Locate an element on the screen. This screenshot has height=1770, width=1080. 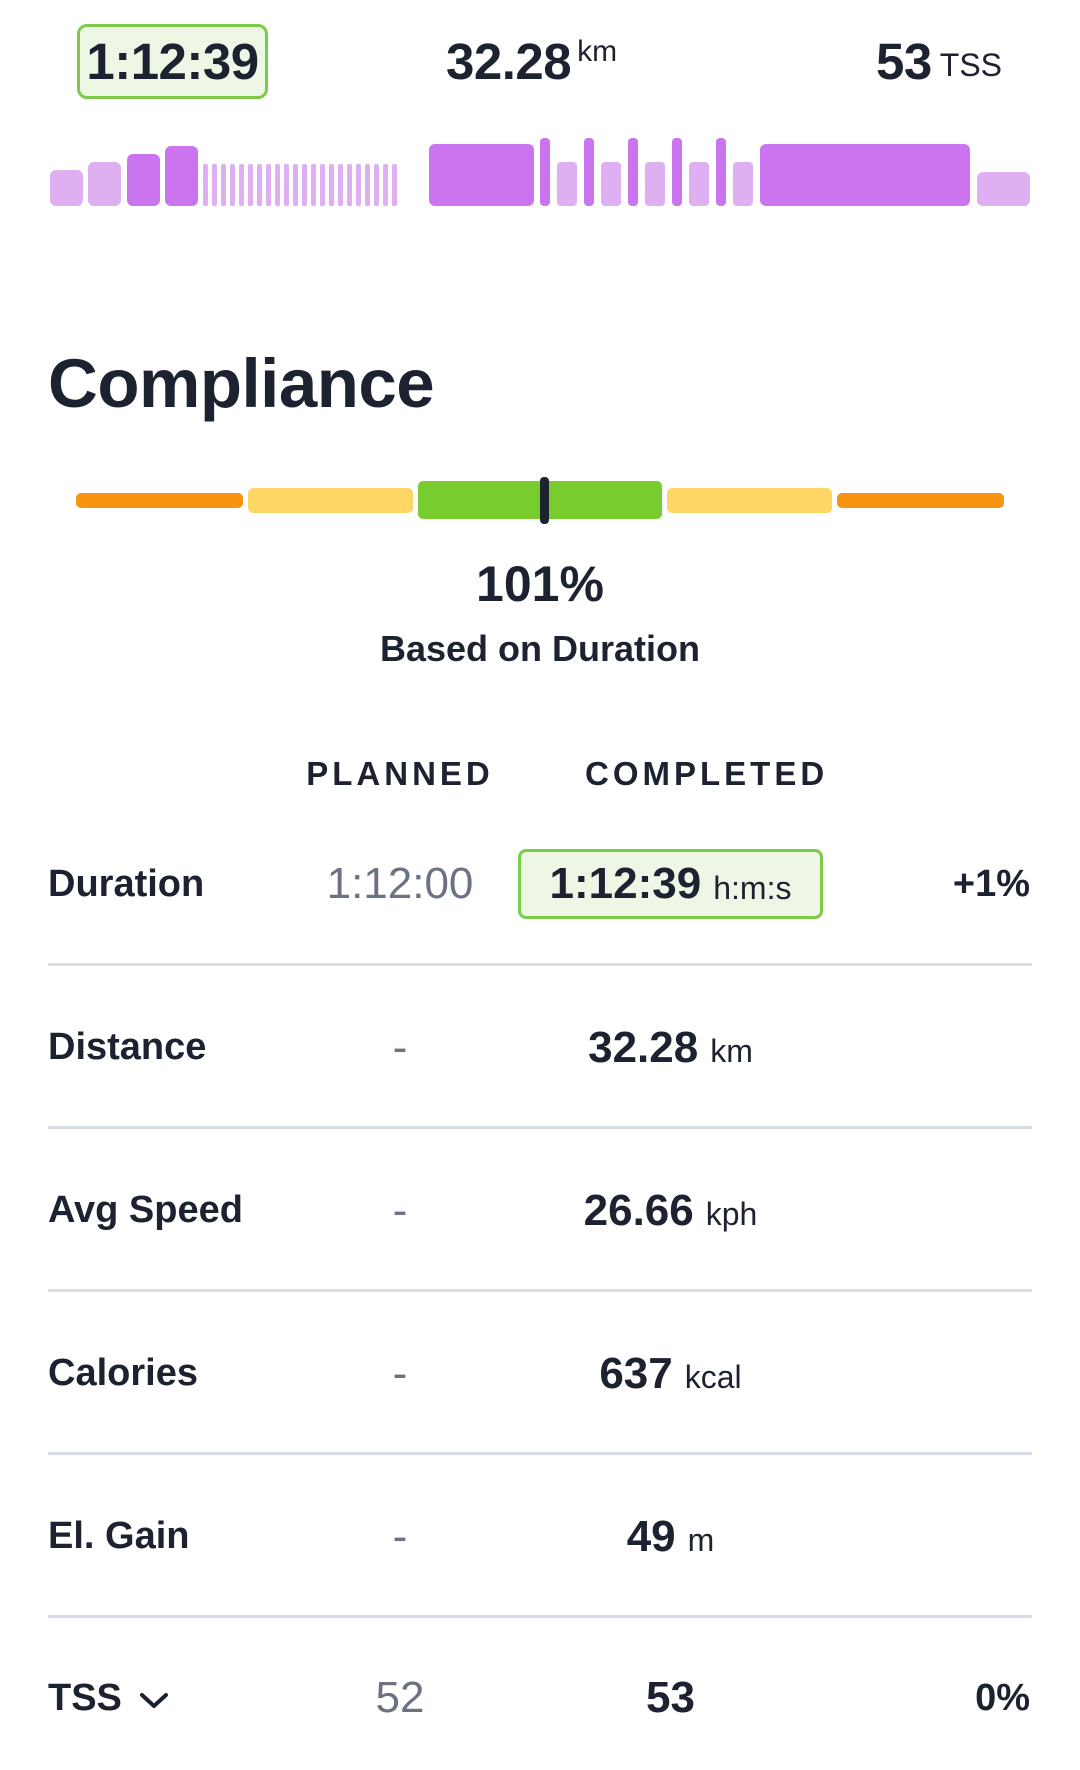
column-header-completed: COMPLETED is located at coordinates (707, 773).